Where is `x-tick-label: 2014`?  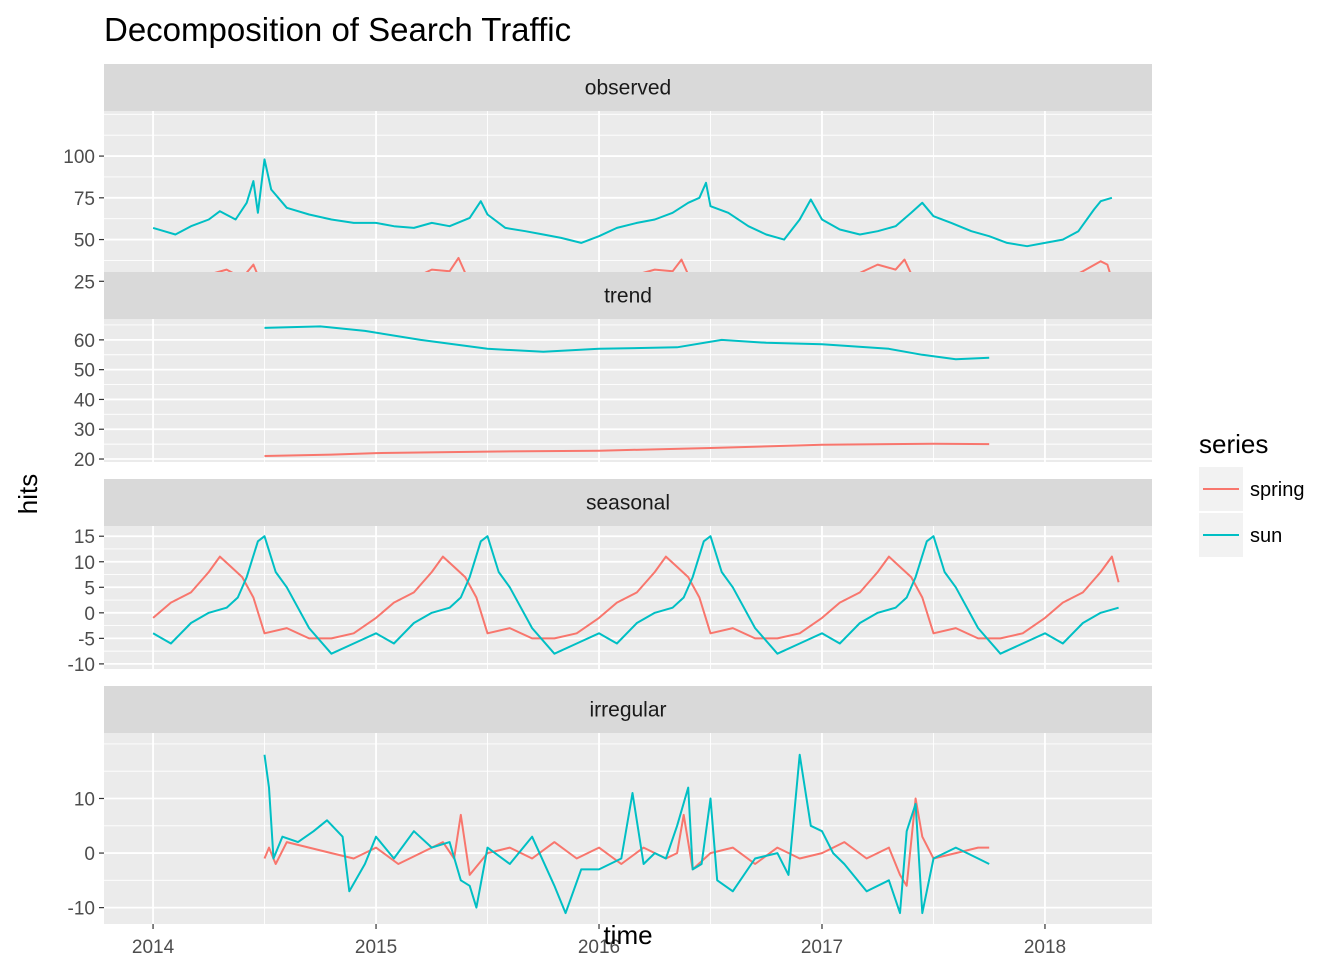
x-tick-label: 2014 is located at coordinates (153, 947).